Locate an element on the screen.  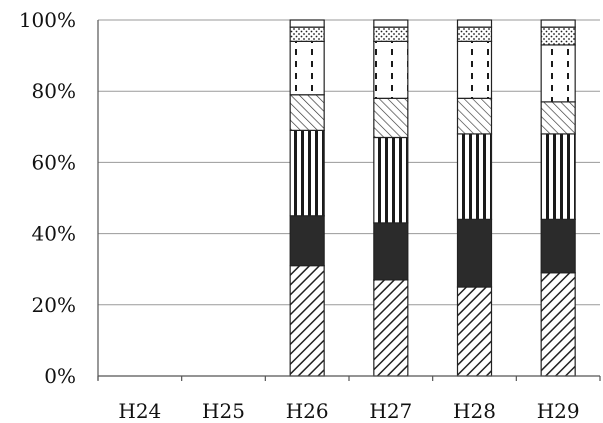
x-tick-label-H28: H28 is located at coordinates (474, 411).